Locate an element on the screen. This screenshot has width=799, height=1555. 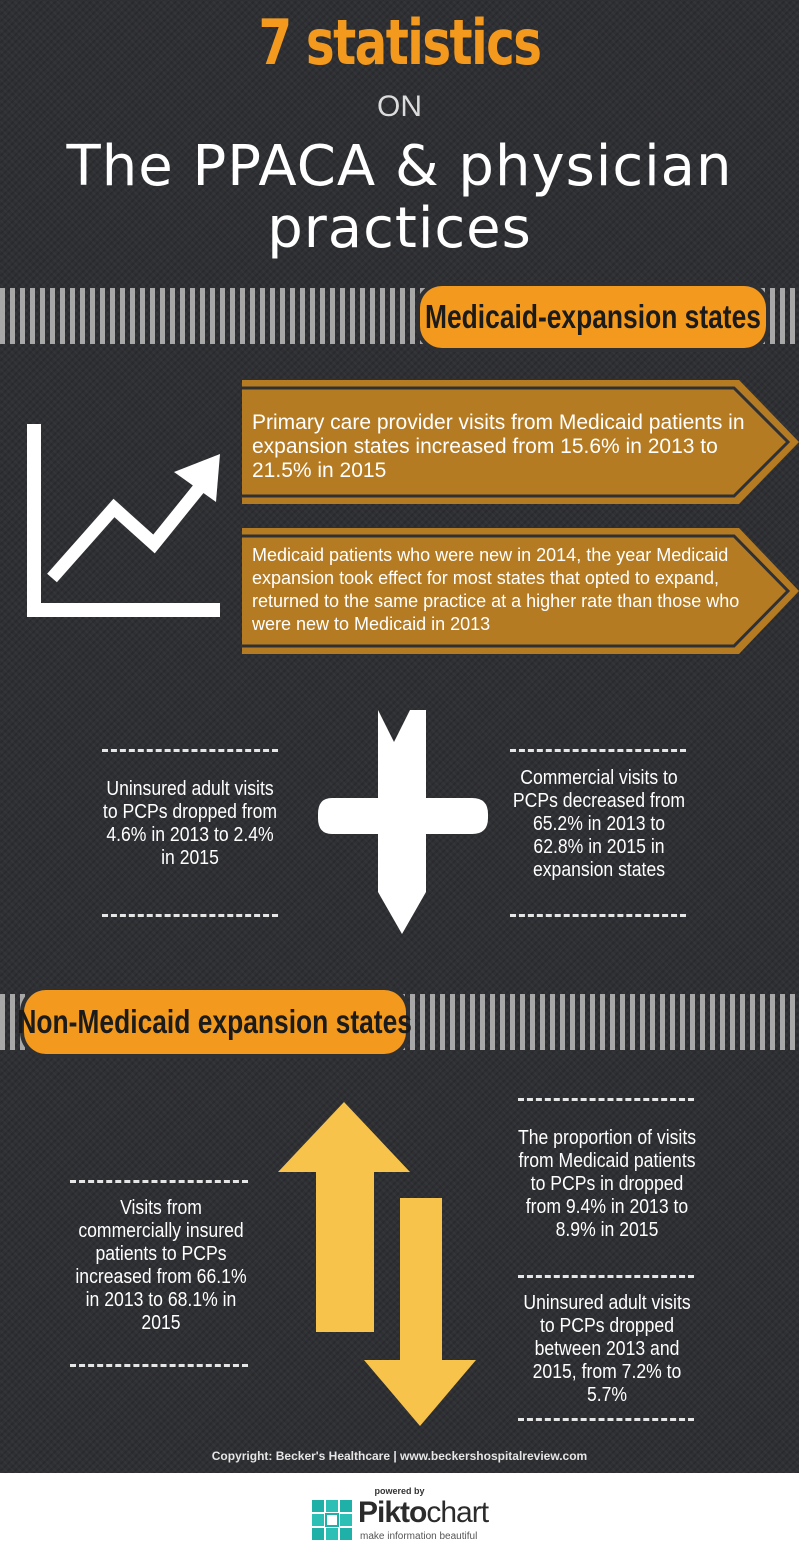
section-label-non-expansion: Non-Medicaid expansion states is located at coordinates (215, 1022).